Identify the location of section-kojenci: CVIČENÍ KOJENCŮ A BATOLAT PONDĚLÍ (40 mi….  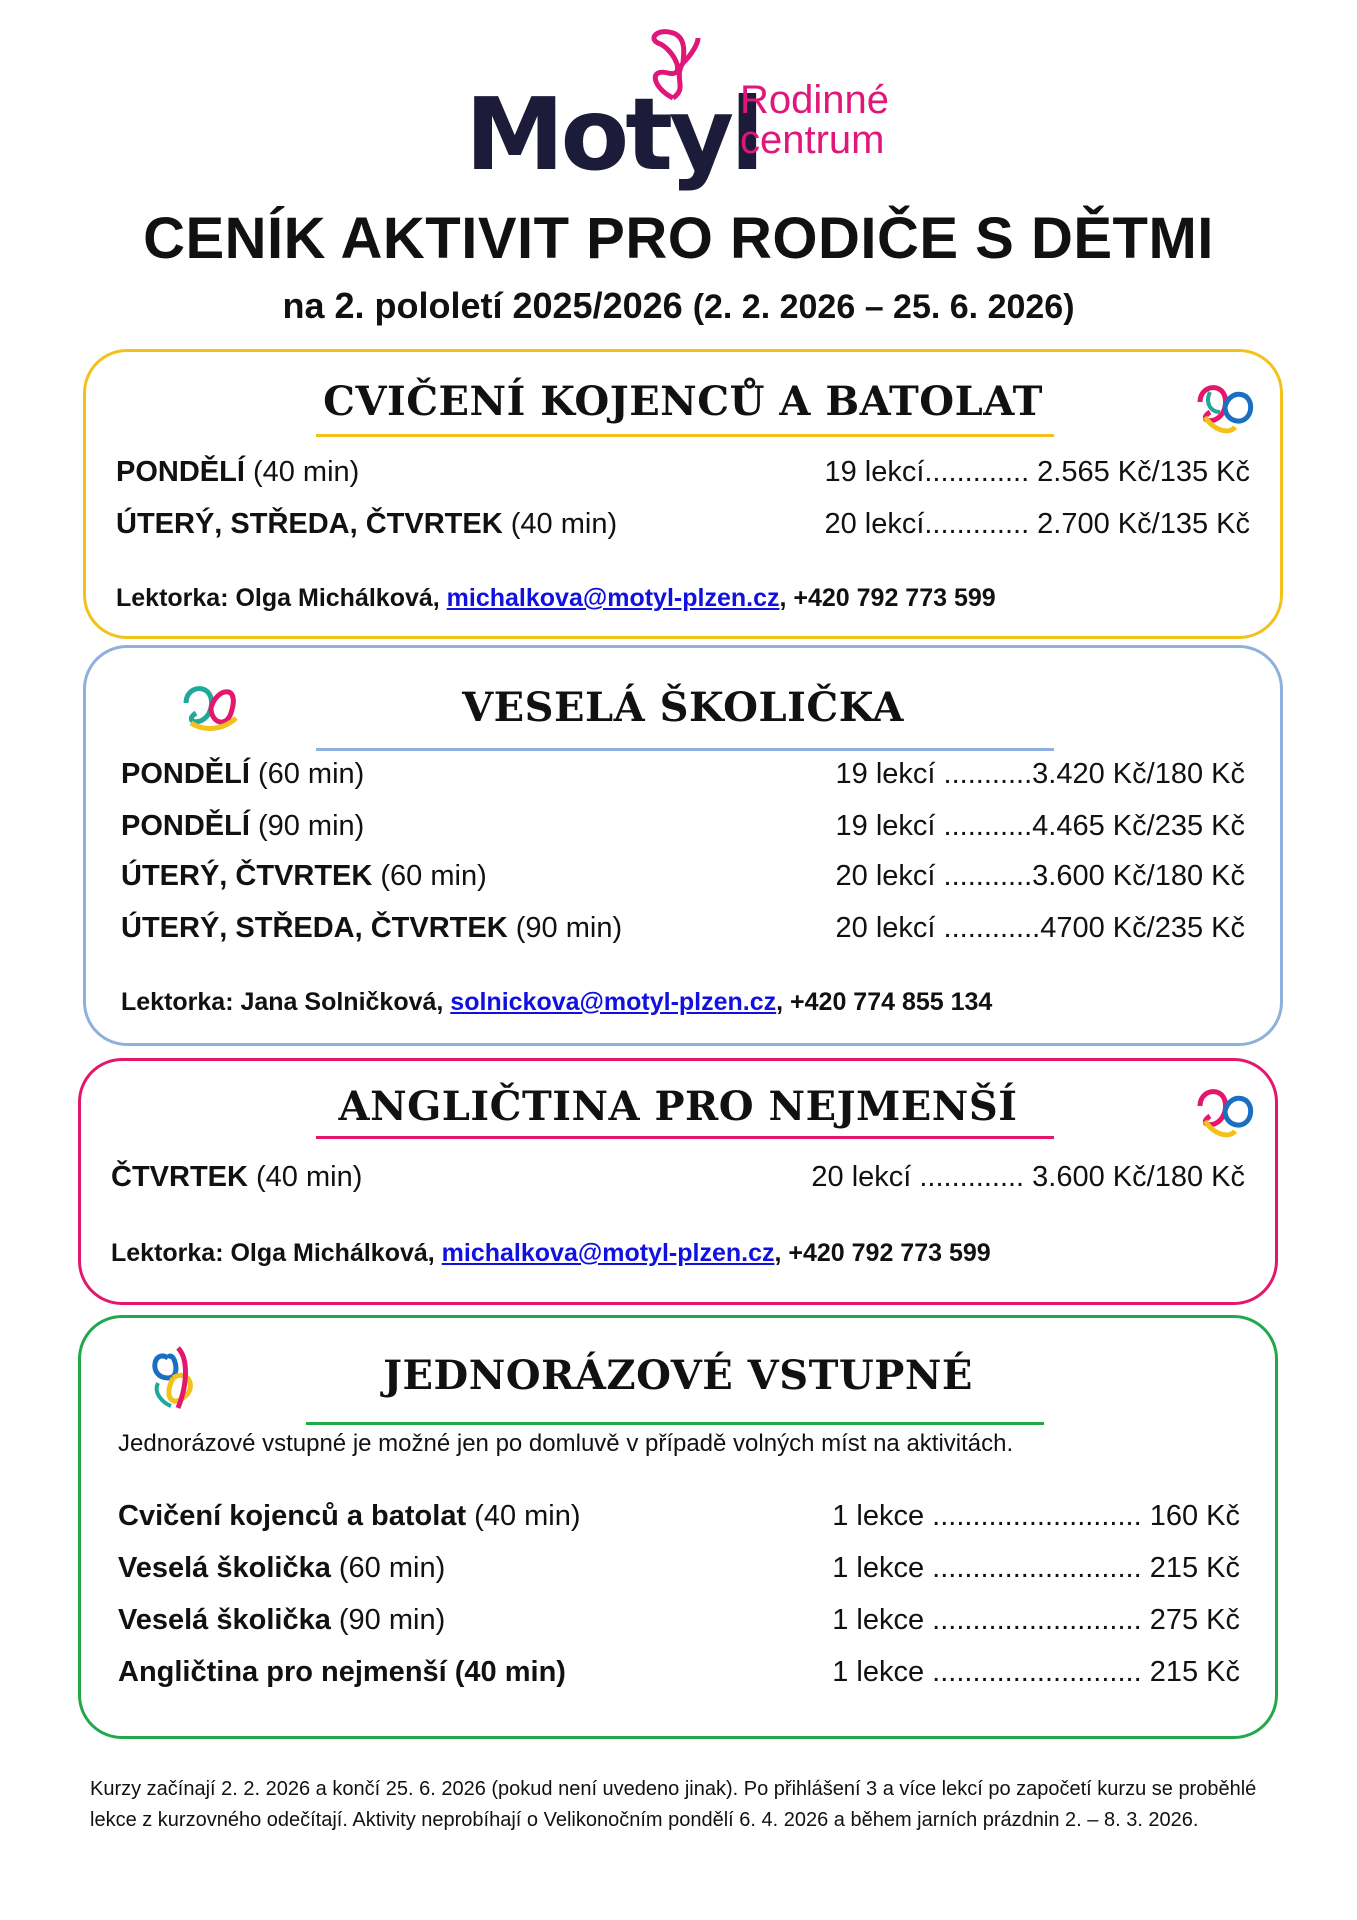
(683, 494).